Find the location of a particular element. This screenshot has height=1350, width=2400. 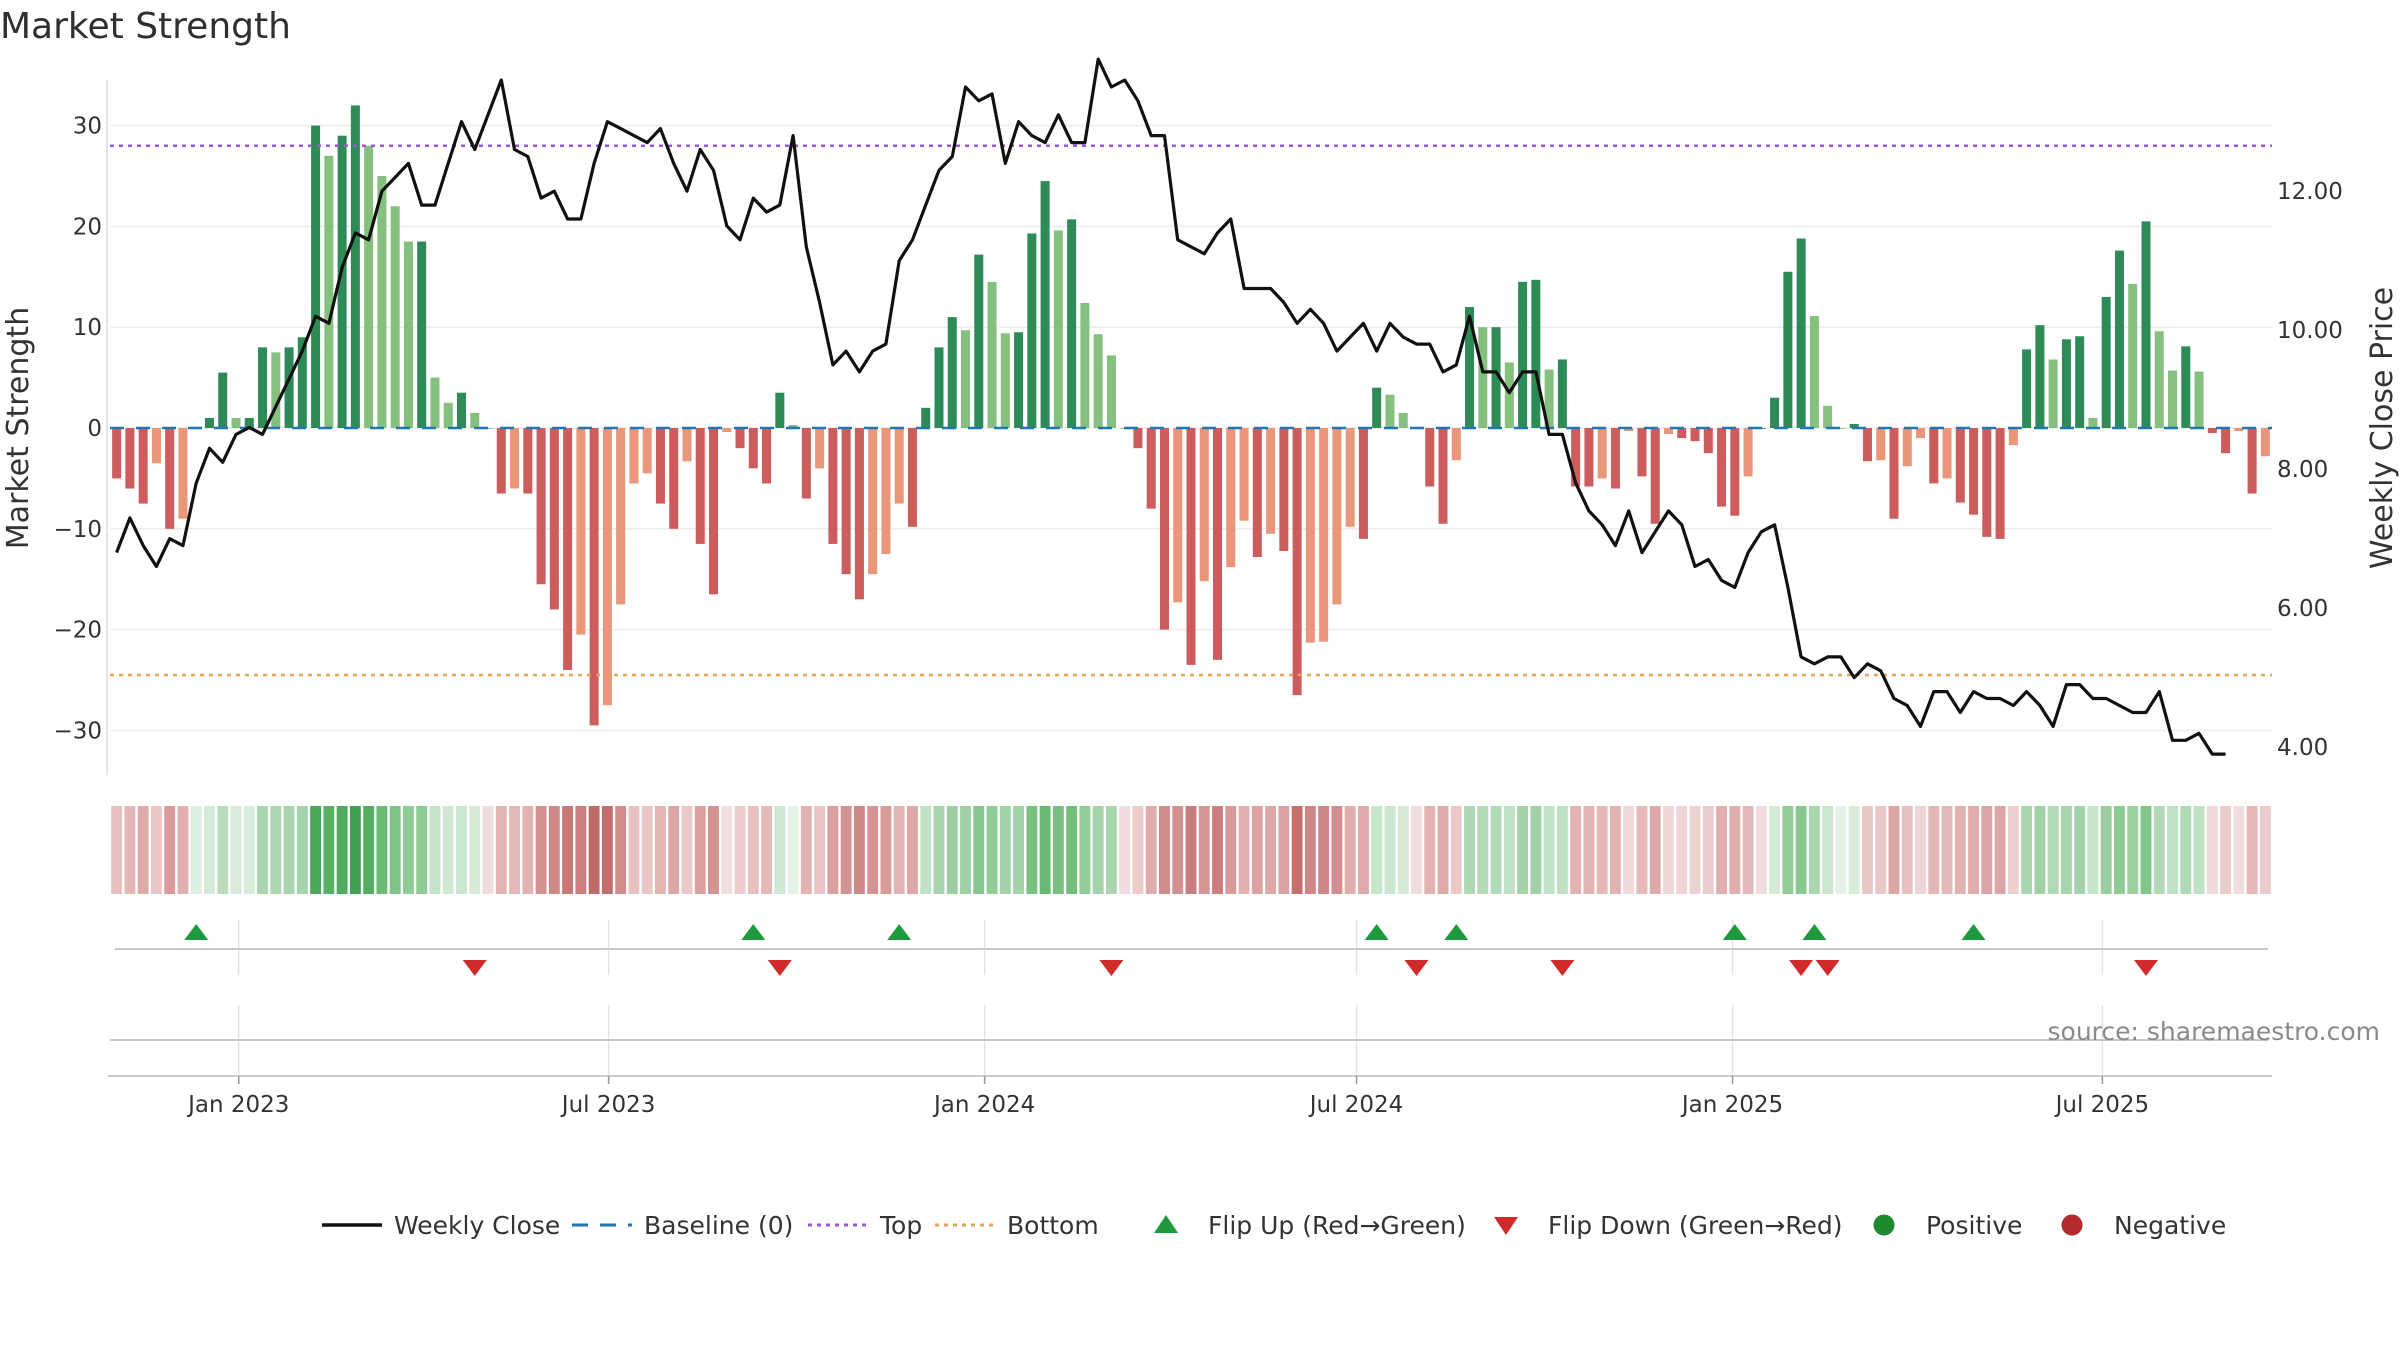

x-tick-label: Jan 2025 is located at coordinates (1731, 1105).